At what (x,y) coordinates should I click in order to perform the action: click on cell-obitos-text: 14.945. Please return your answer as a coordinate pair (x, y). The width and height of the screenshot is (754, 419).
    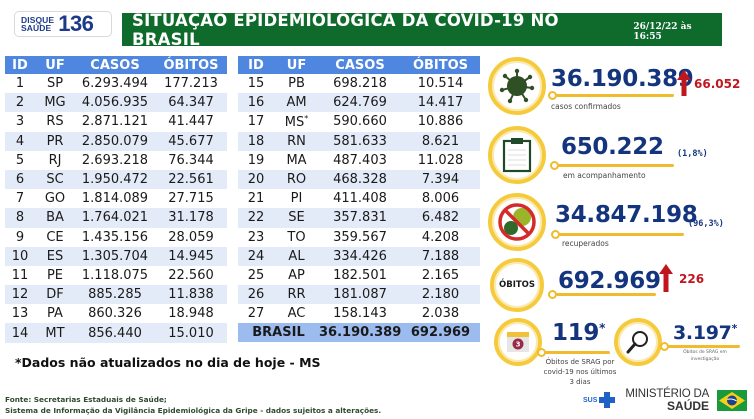
    Looking at the image, I should click on (191, 256).